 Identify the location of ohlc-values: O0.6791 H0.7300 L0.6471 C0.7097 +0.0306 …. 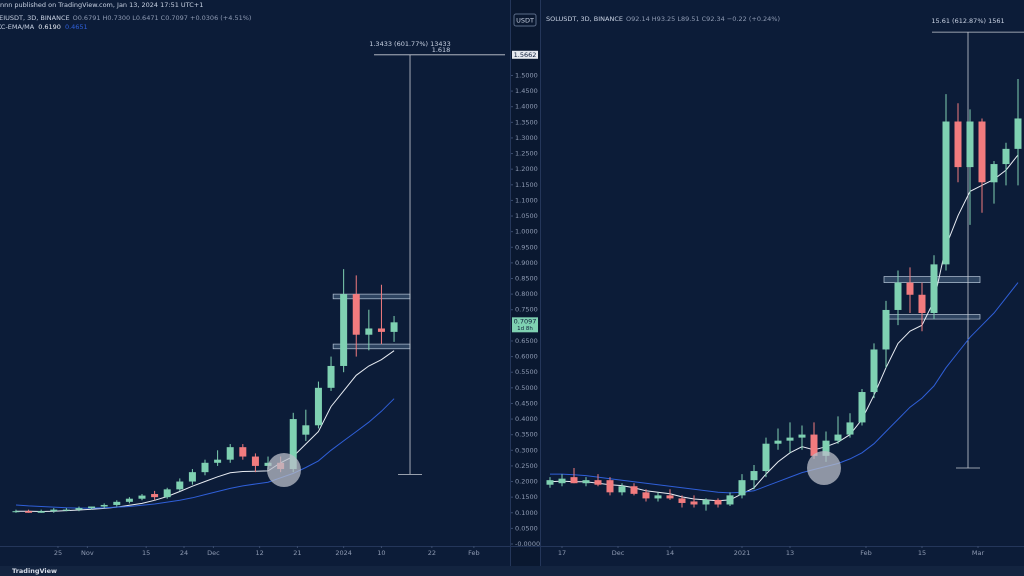
(162, 18).